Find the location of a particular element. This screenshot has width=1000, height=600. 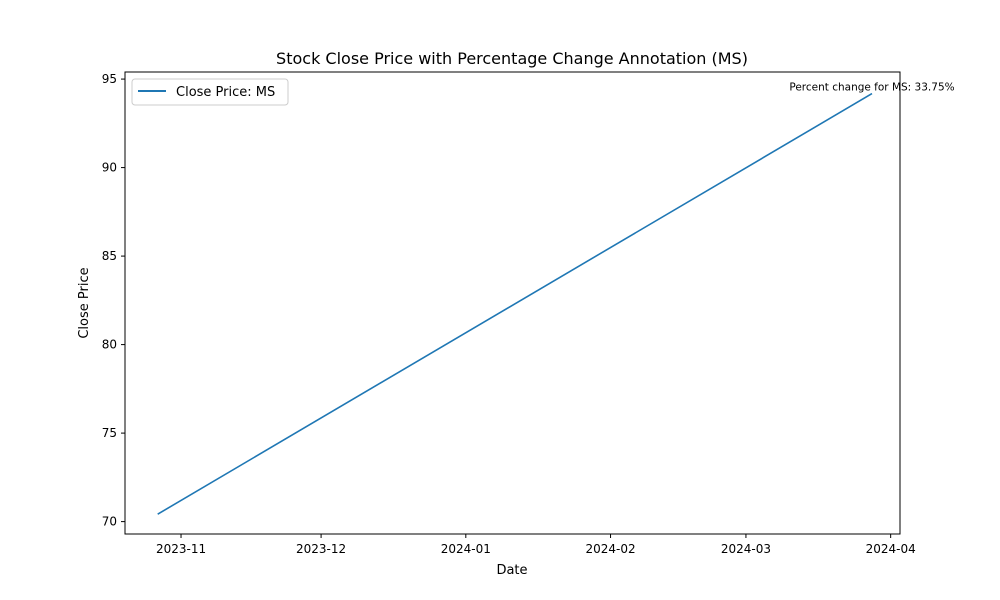

legend-entry-label: Close Price: MS is located at coordinates (225, 92).